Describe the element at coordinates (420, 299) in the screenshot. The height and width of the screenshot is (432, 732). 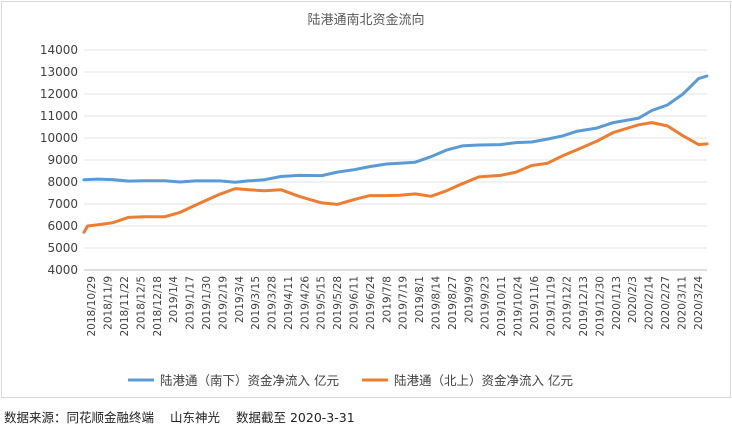
I see `x-tick-label: 2019/8/1` at that location.